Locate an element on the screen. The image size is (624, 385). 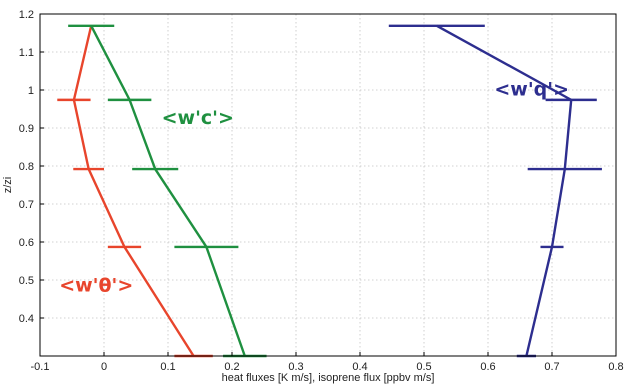
y-tick-label: 0.5 is located at coordinates (26, 281).